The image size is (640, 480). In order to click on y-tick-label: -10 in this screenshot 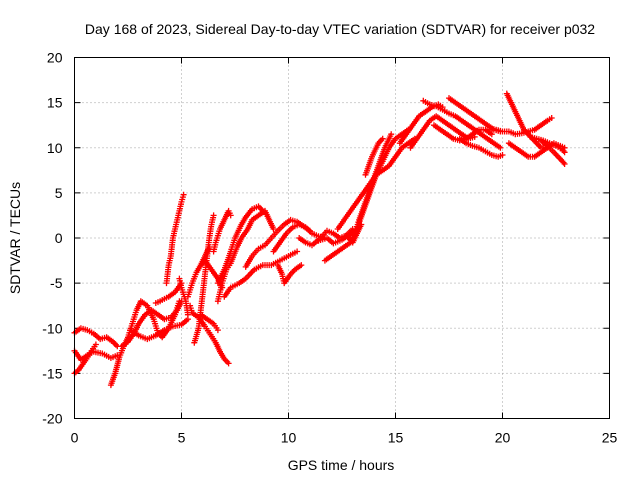, I will do `click(52, 328)`.